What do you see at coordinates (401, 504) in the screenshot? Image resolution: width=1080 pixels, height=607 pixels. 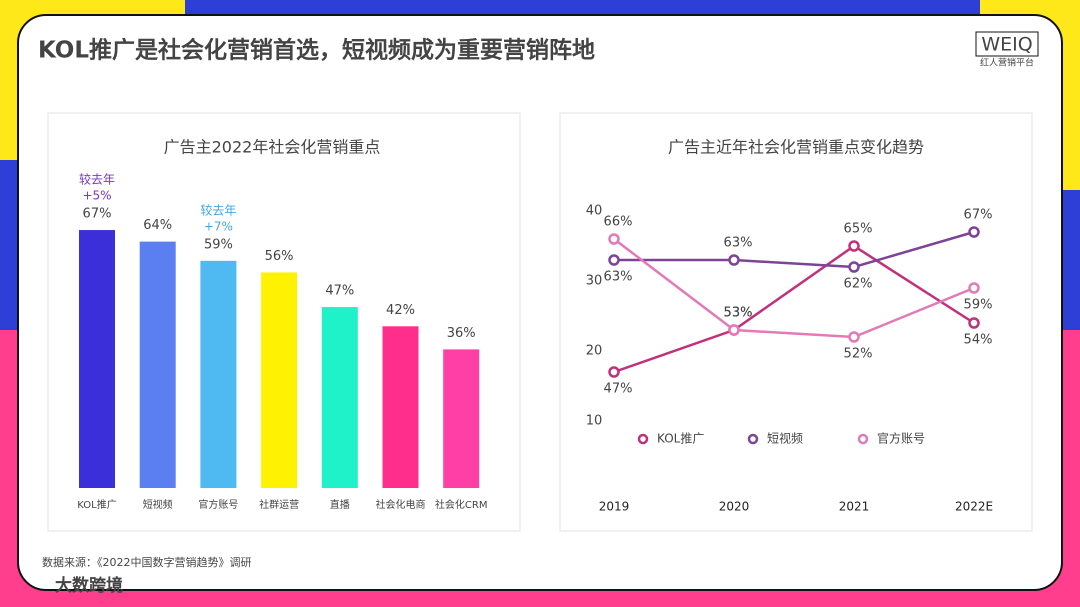 I see `x-tick-label: 社会化电商` at bounding box center [401, 504].